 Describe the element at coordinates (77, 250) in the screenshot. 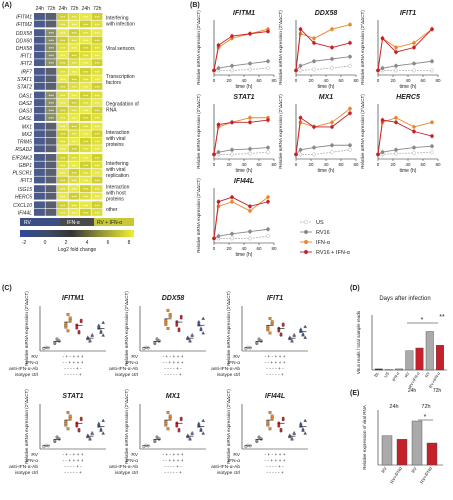

I see `scale-label: Log2 fold change` at that location.